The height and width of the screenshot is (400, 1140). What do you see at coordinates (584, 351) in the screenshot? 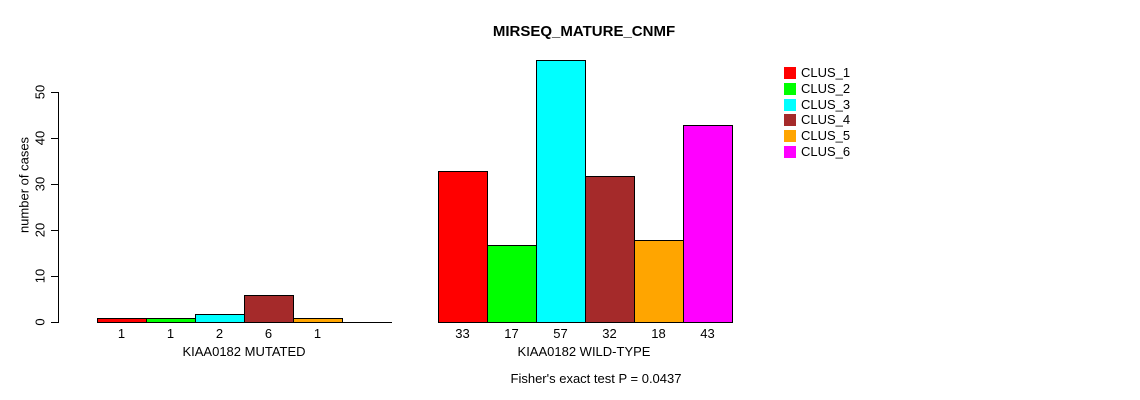
I see `x-axis-label-wild-type: KIAA0182 WILD-TYPE` at bounding box center [584, 351].